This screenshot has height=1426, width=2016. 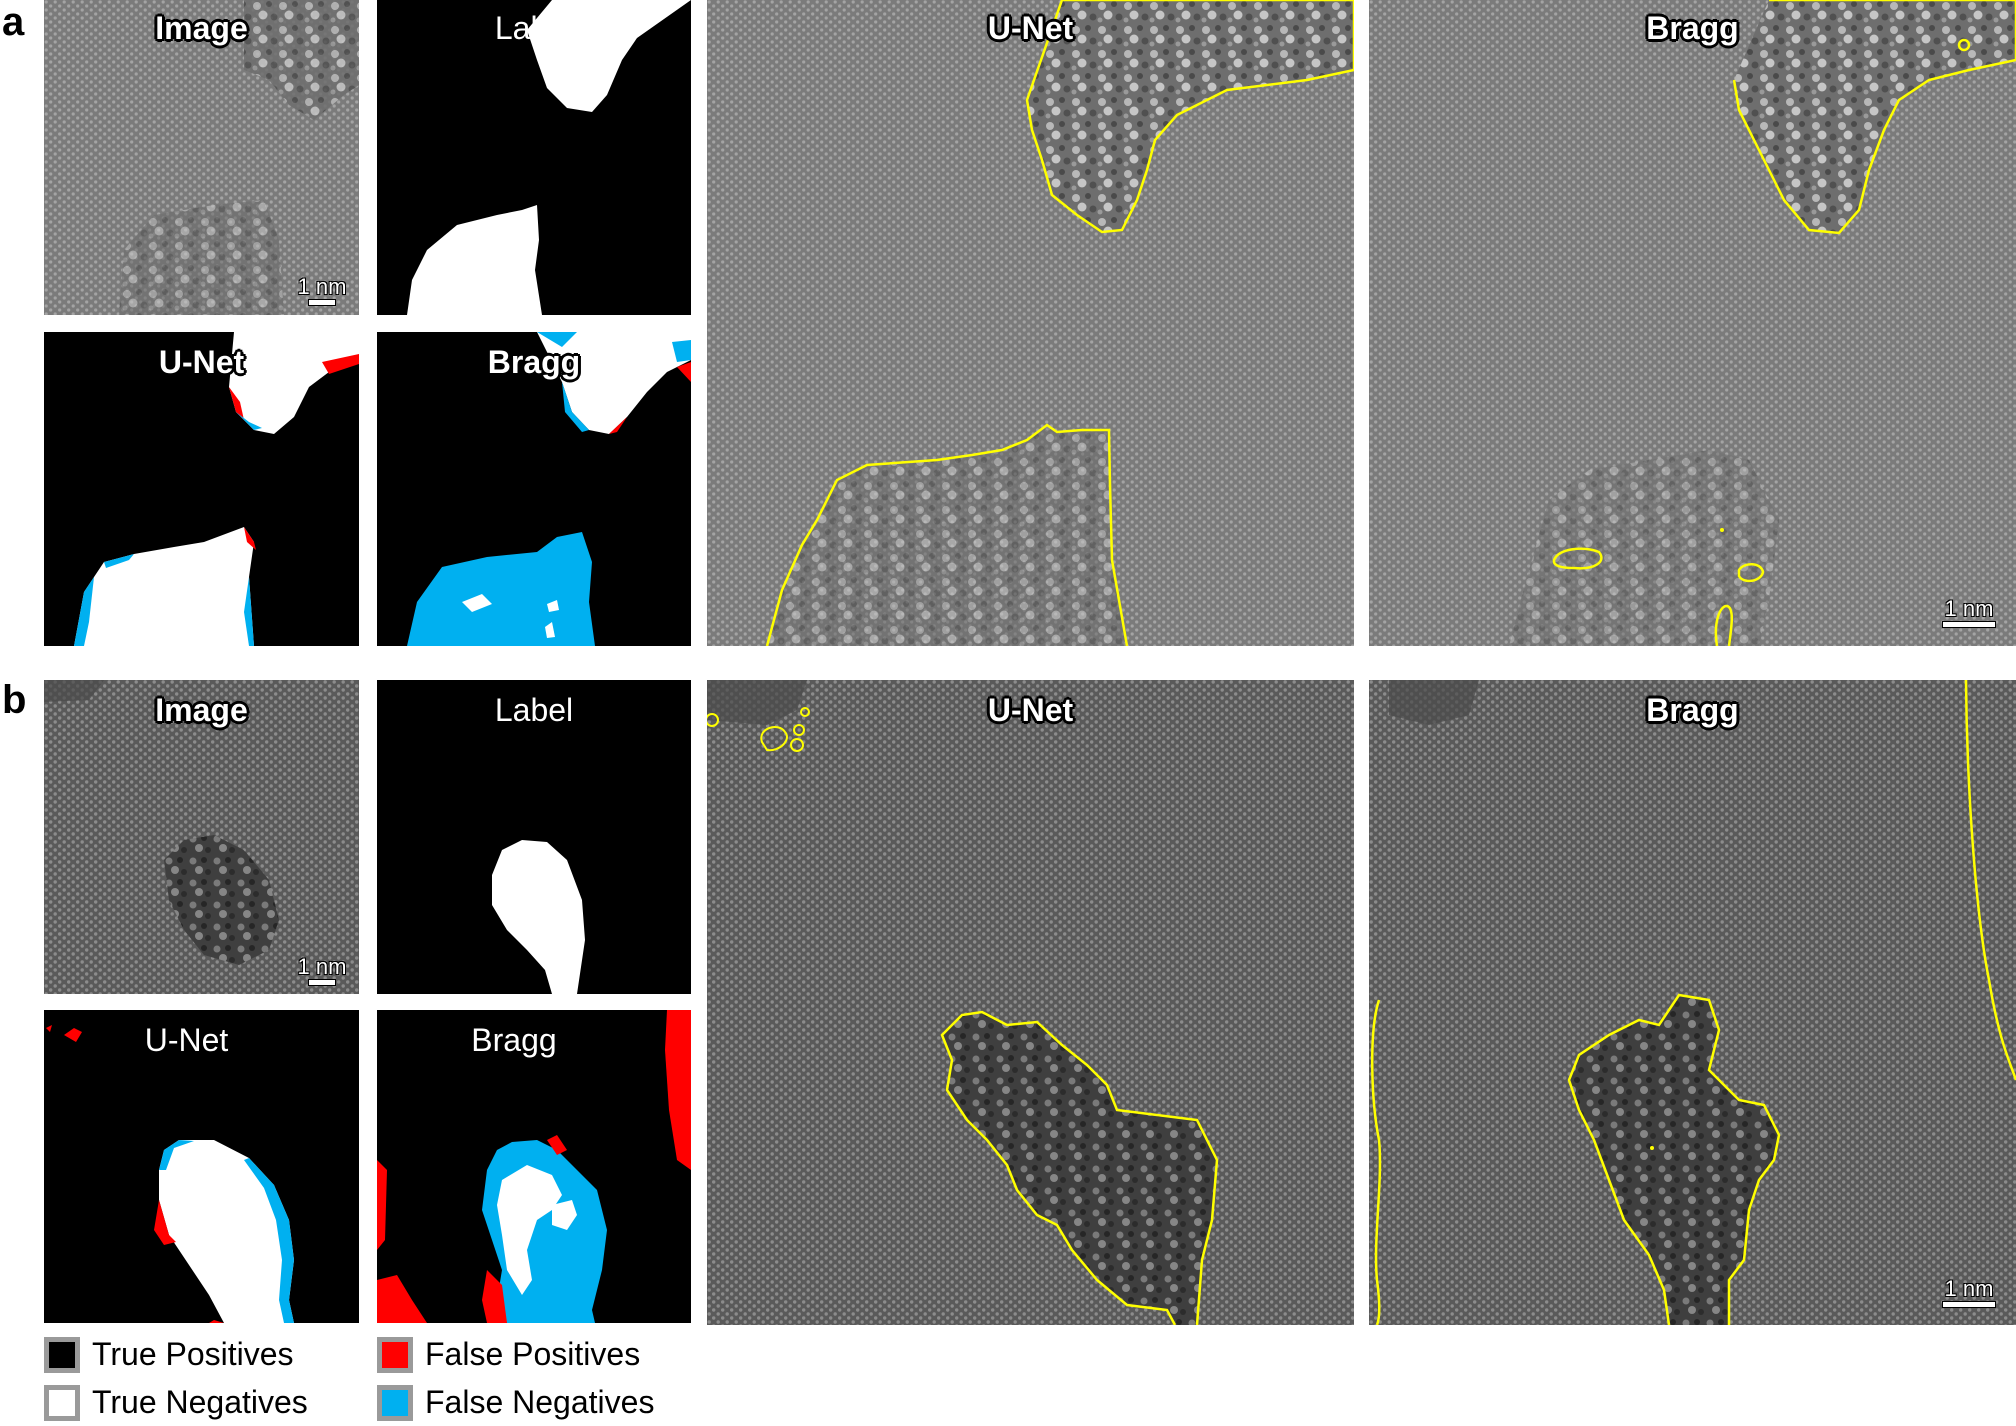 I want to click on a-unet-overlay-micrograph, so click(x=1030, y=323).